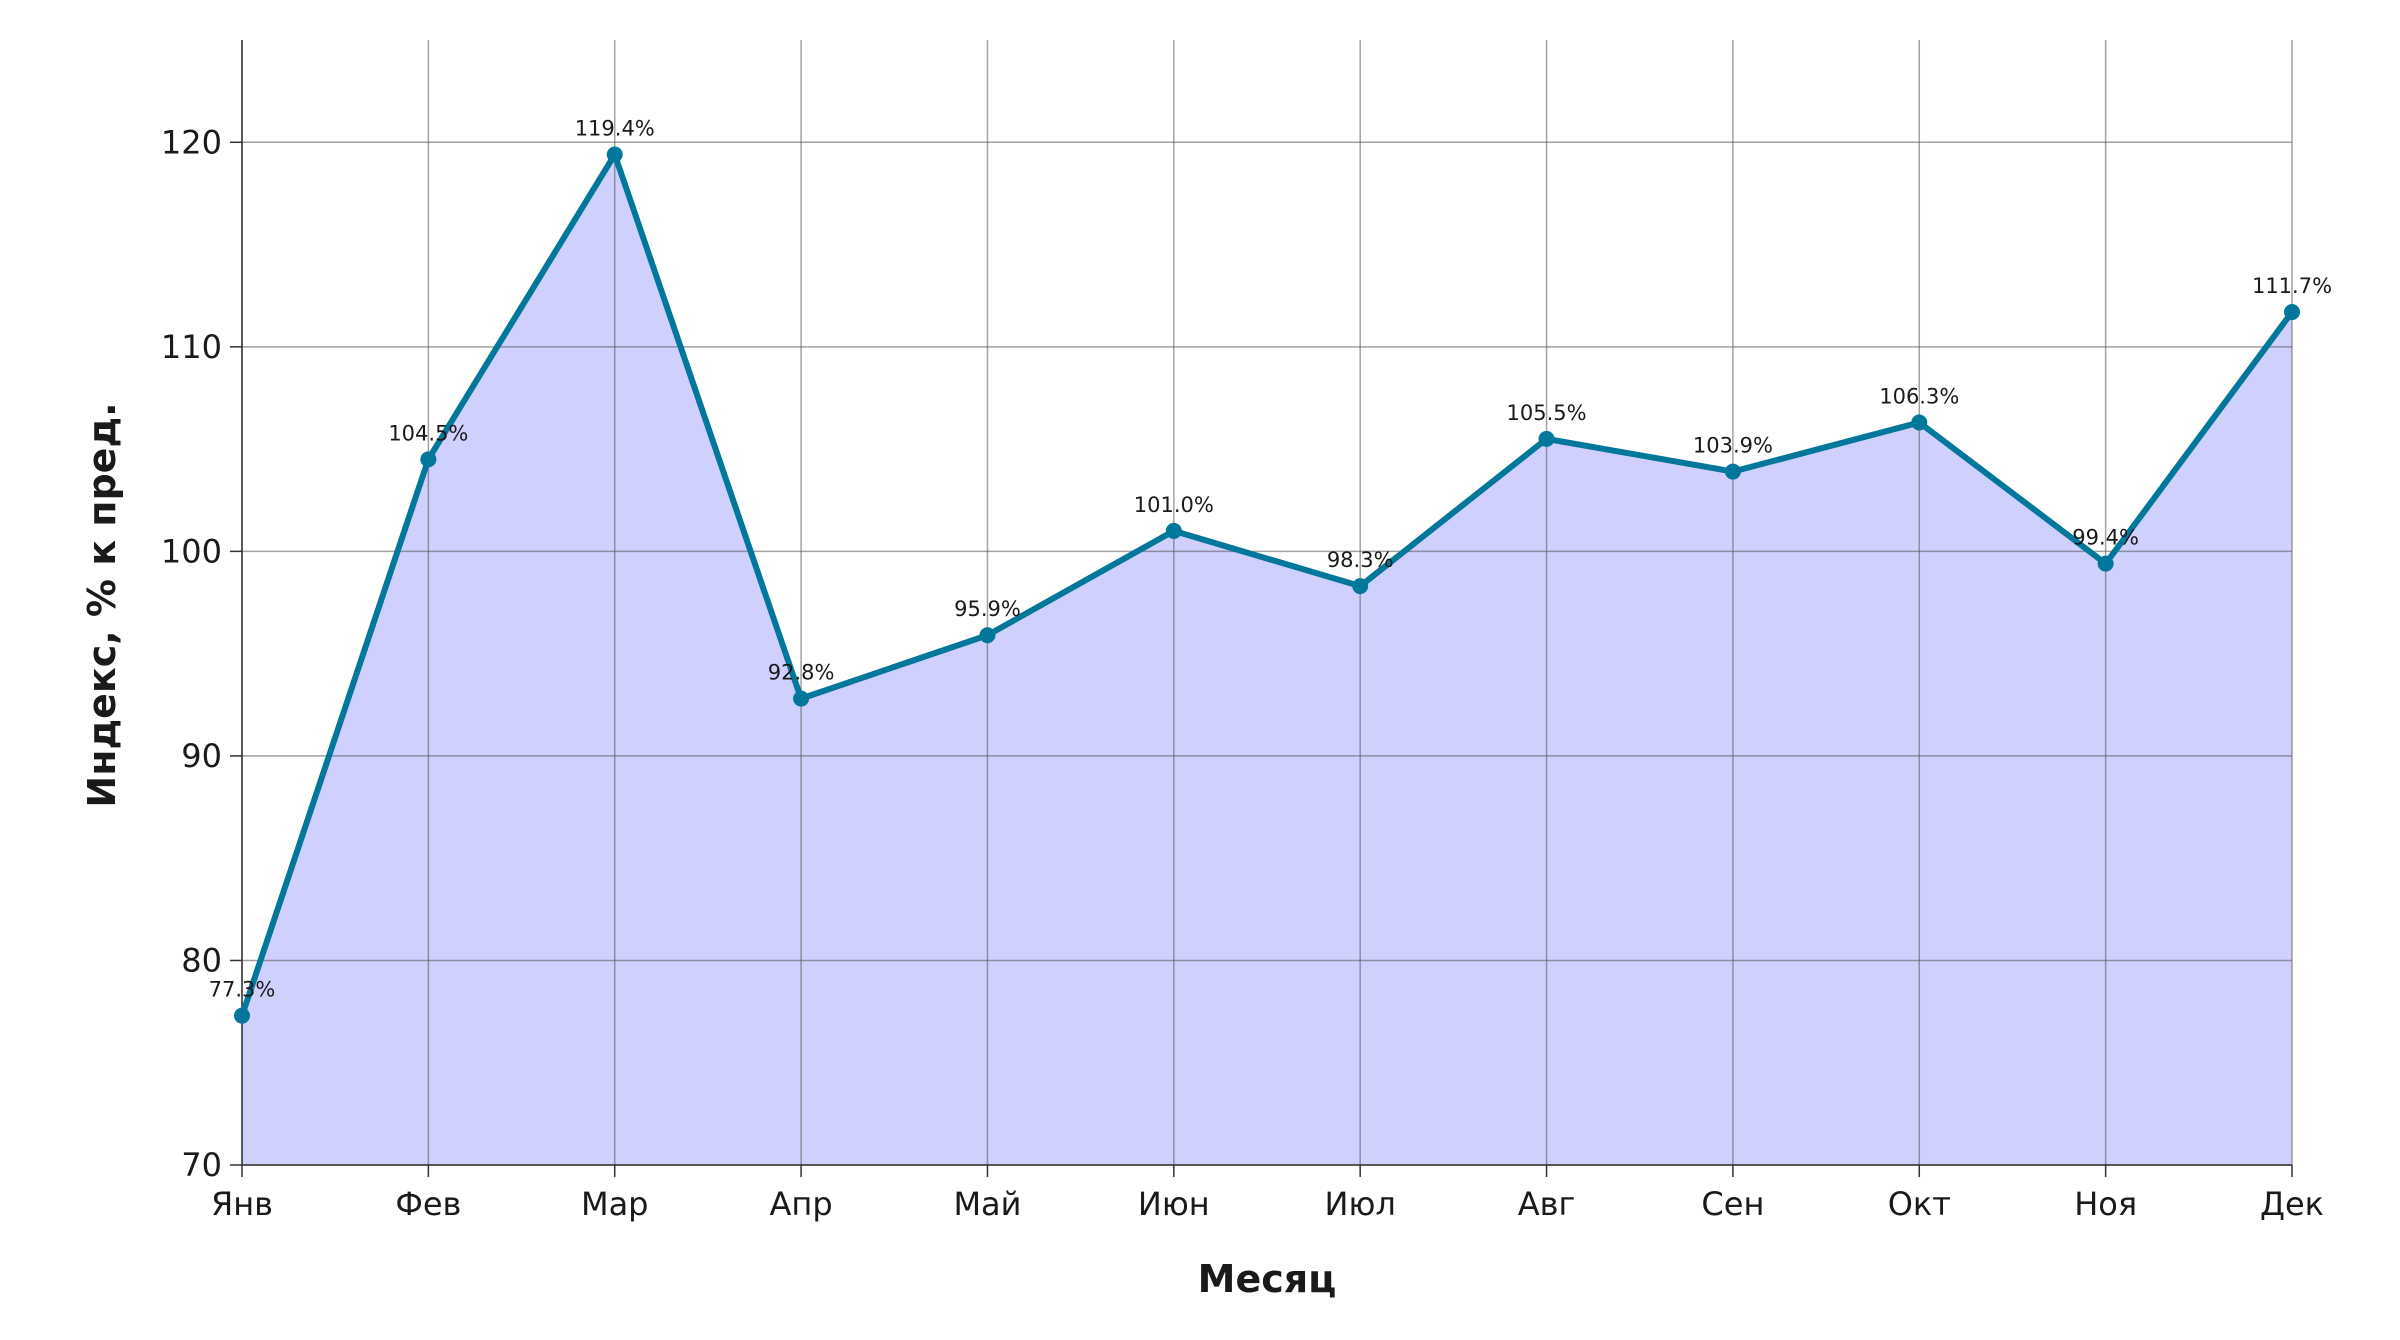  Describe the element at coordinates (1733, 446) in the screenshot. I see `data-label: 103.9%` at that location.